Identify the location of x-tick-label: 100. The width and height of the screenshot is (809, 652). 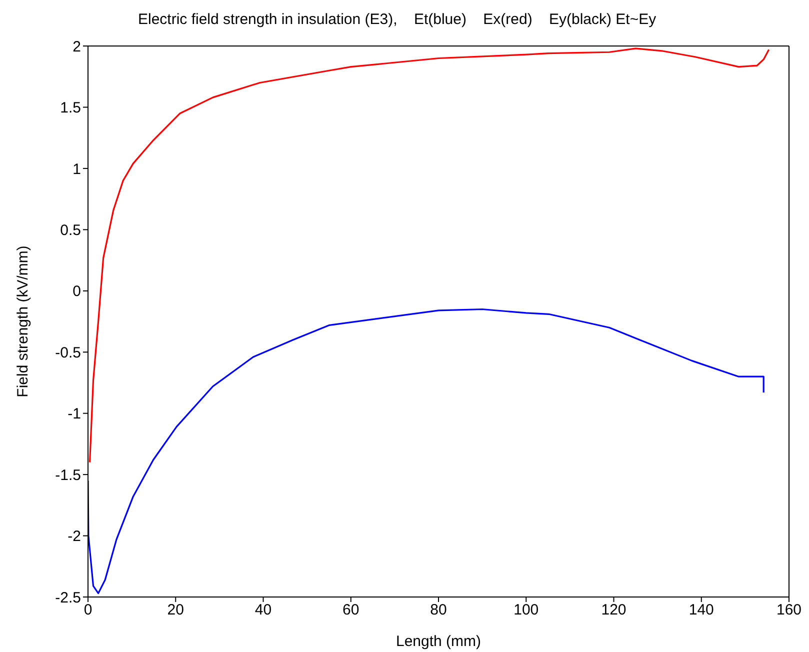
(526, 610).